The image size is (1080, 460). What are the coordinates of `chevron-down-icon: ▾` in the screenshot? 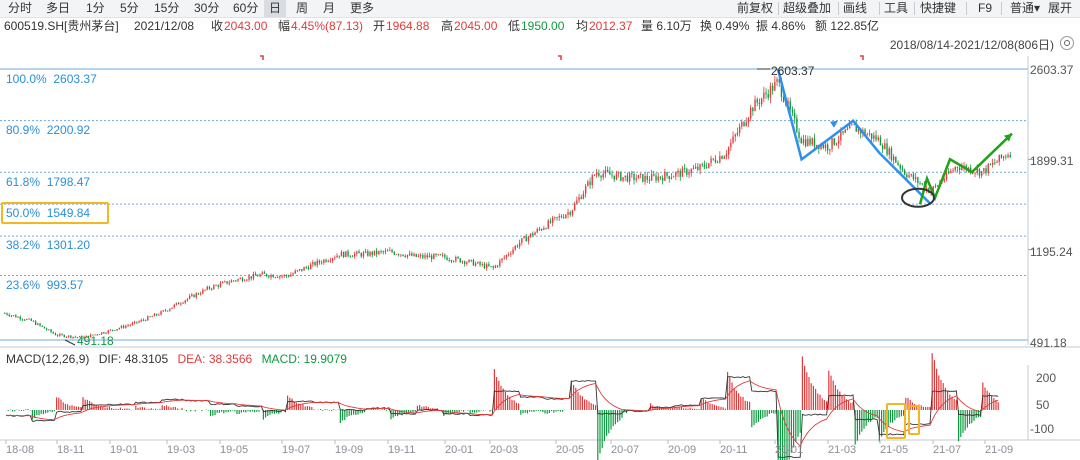 It's located at (1037, 8).